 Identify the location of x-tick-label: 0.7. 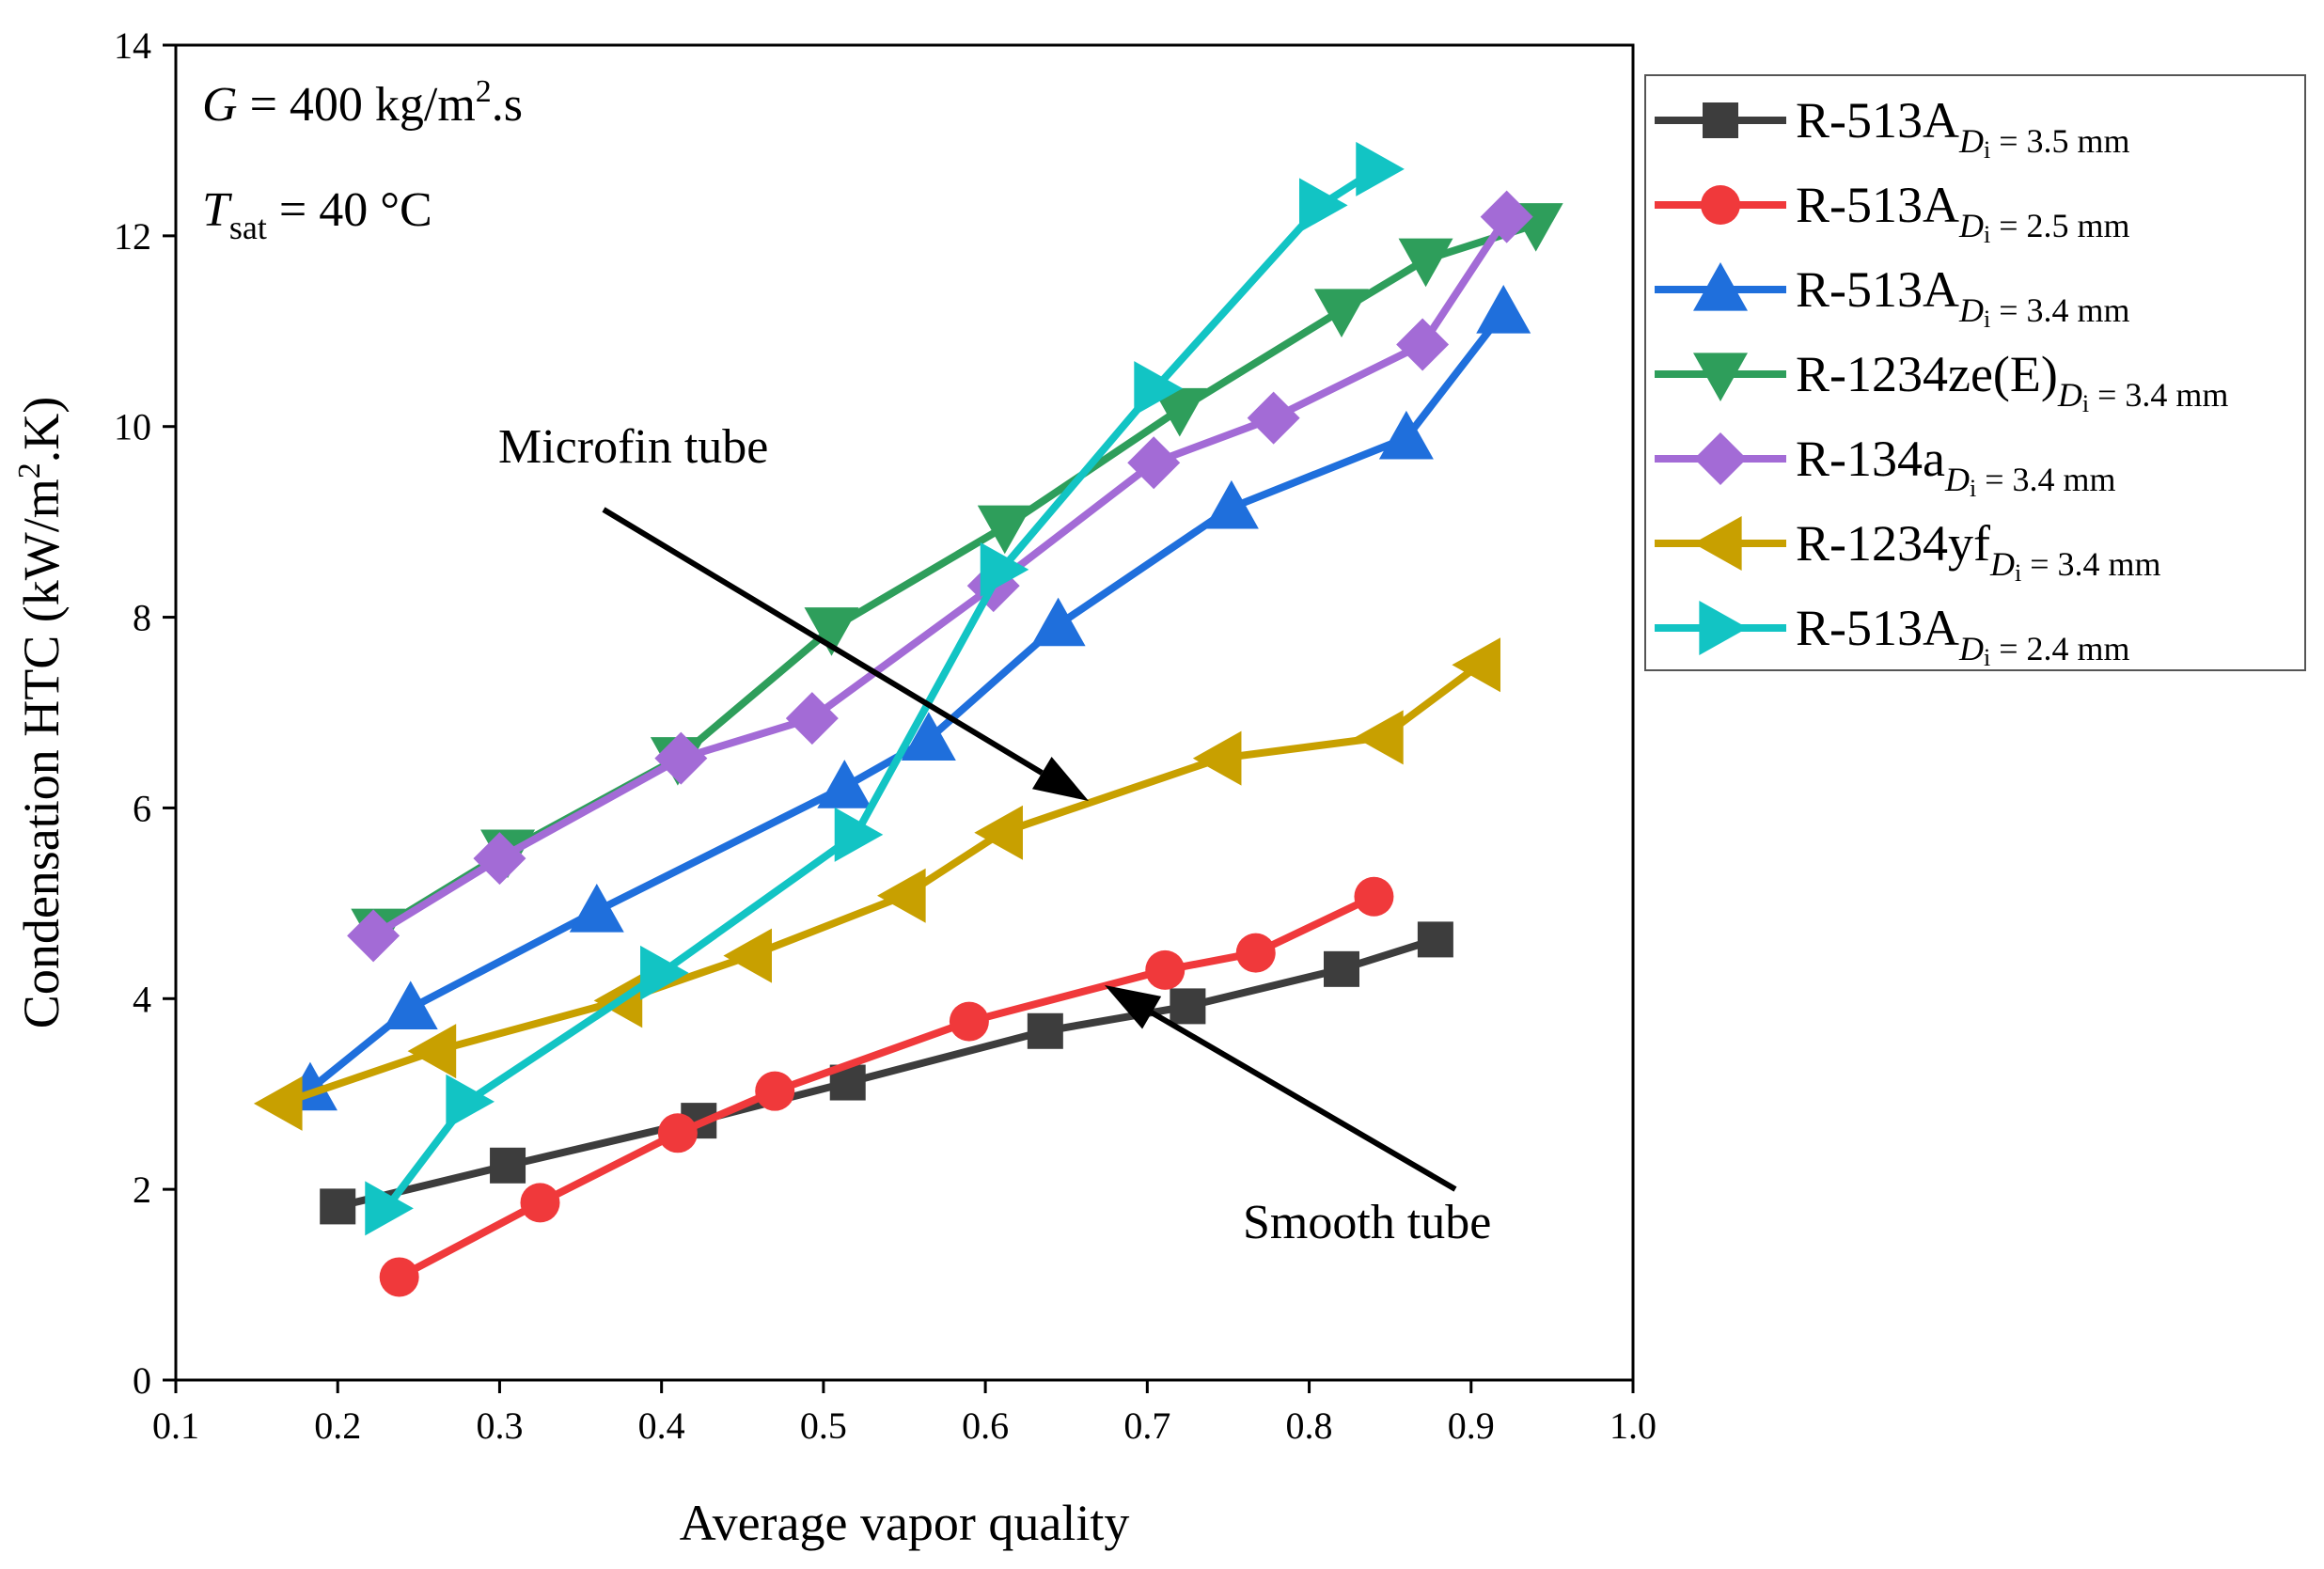
(1146, 1425).